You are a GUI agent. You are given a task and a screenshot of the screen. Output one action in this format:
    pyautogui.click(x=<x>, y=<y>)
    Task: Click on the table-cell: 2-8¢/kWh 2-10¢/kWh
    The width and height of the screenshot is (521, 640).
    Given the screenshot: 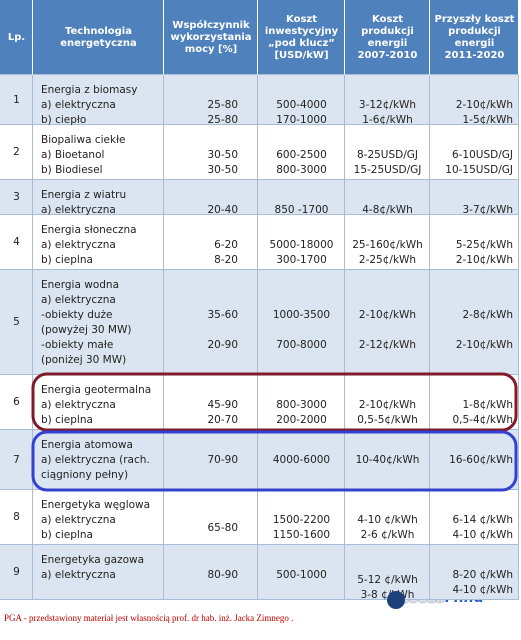 What is the action you would take?
    pyautogui.click(x=474, y=322)
    